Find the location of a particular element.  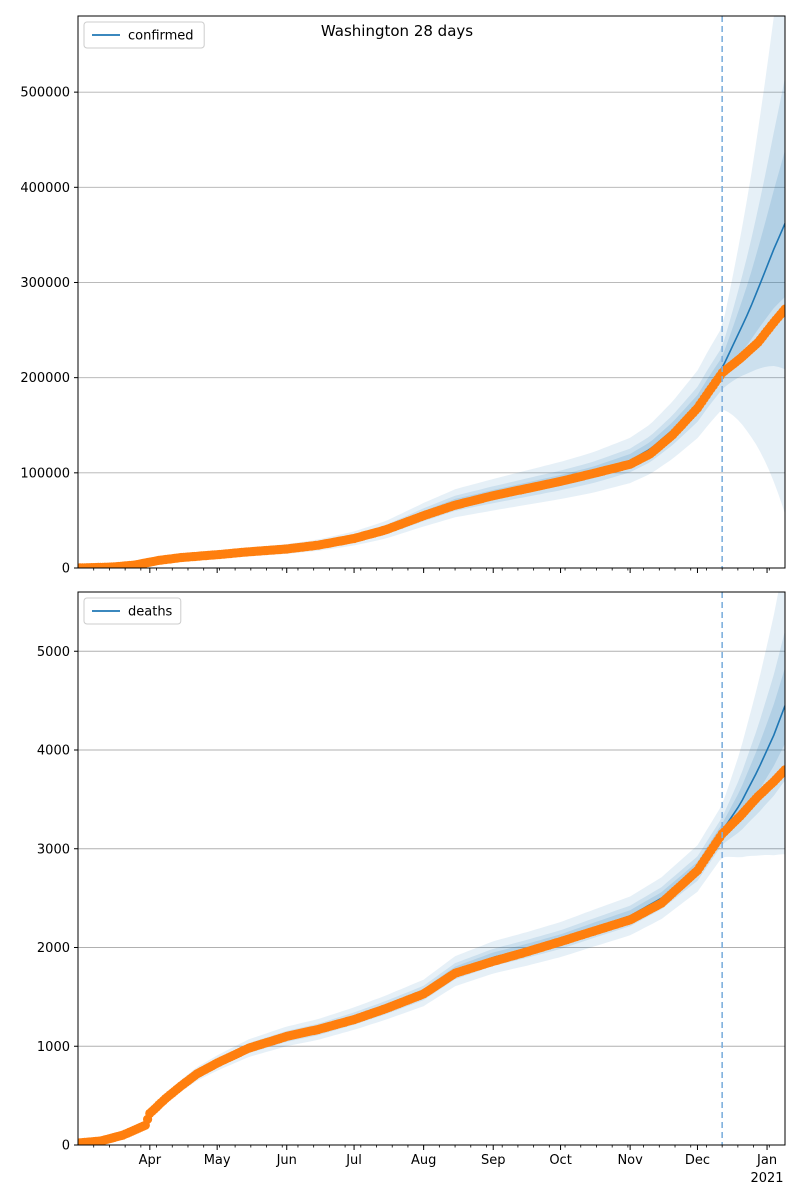

figure-title: Washington 28 days is located at coordinates (397, 31).